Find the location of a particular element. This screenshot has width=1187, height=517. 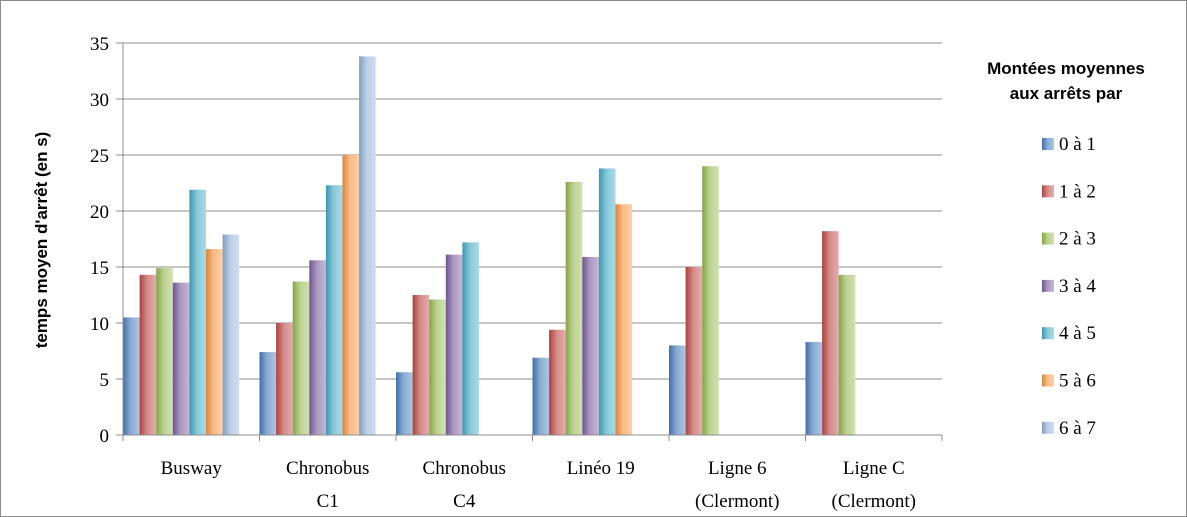

legend-item-5: 4 à 5 is located at coordinates (1069, 333).